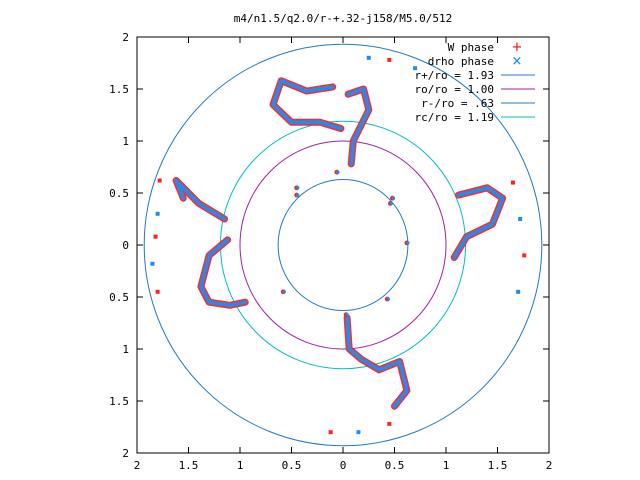 The height and width of the screenshot is (480, 640). What do you see at coordinates (119, 297) in the screenshot?
I see `y-tick-label-5: 0.5` at bounding box center [119, 297].